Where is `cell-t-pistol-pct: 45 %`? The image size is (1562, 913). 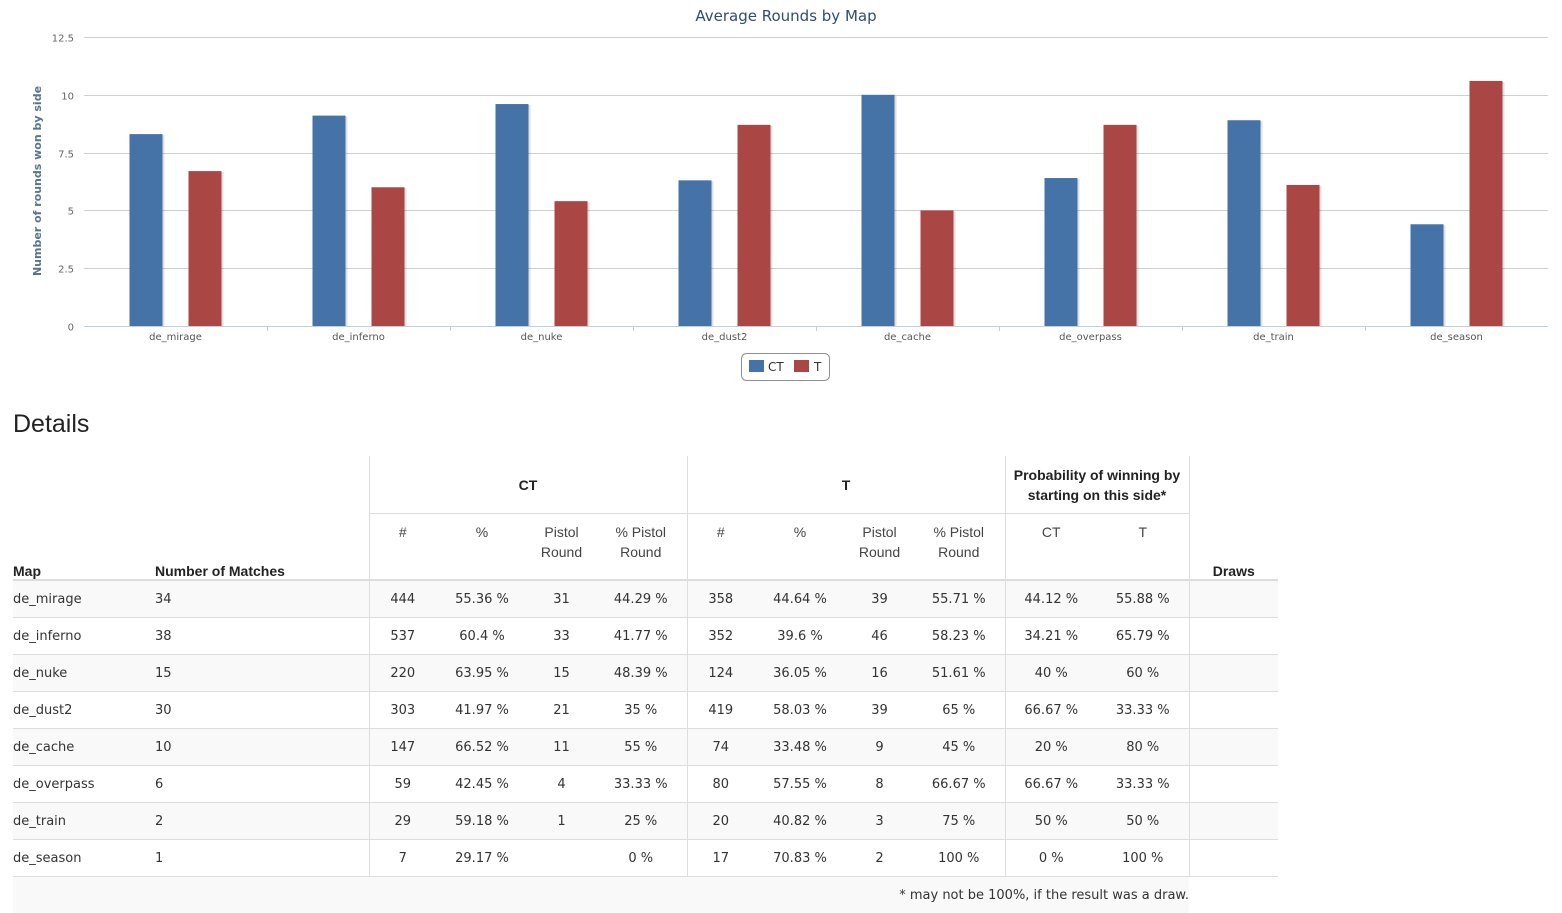
cell-t-pistol-pct: 45 % is located at coordinates (959, 747).